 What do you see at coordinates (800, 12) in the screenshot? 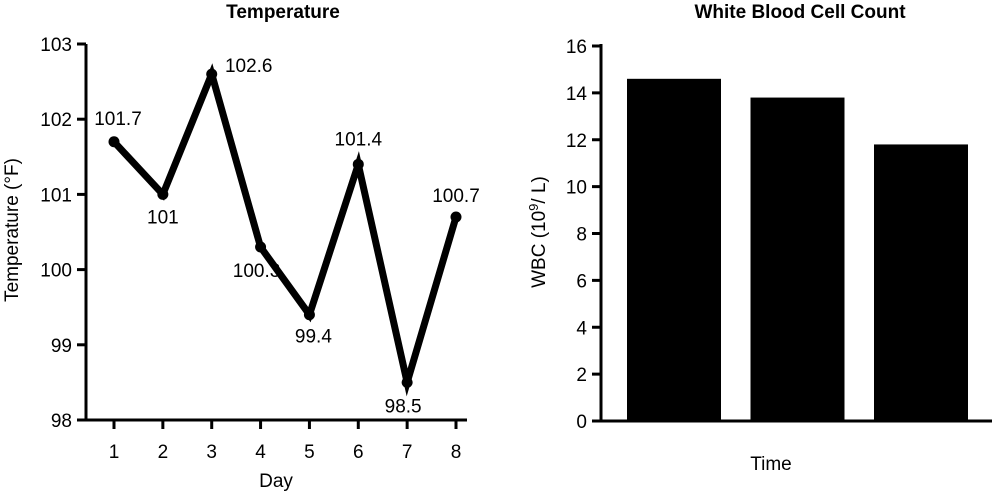
I see `wbc-chart-title: White Blood Cell Count` at bounding box center [800, 12].